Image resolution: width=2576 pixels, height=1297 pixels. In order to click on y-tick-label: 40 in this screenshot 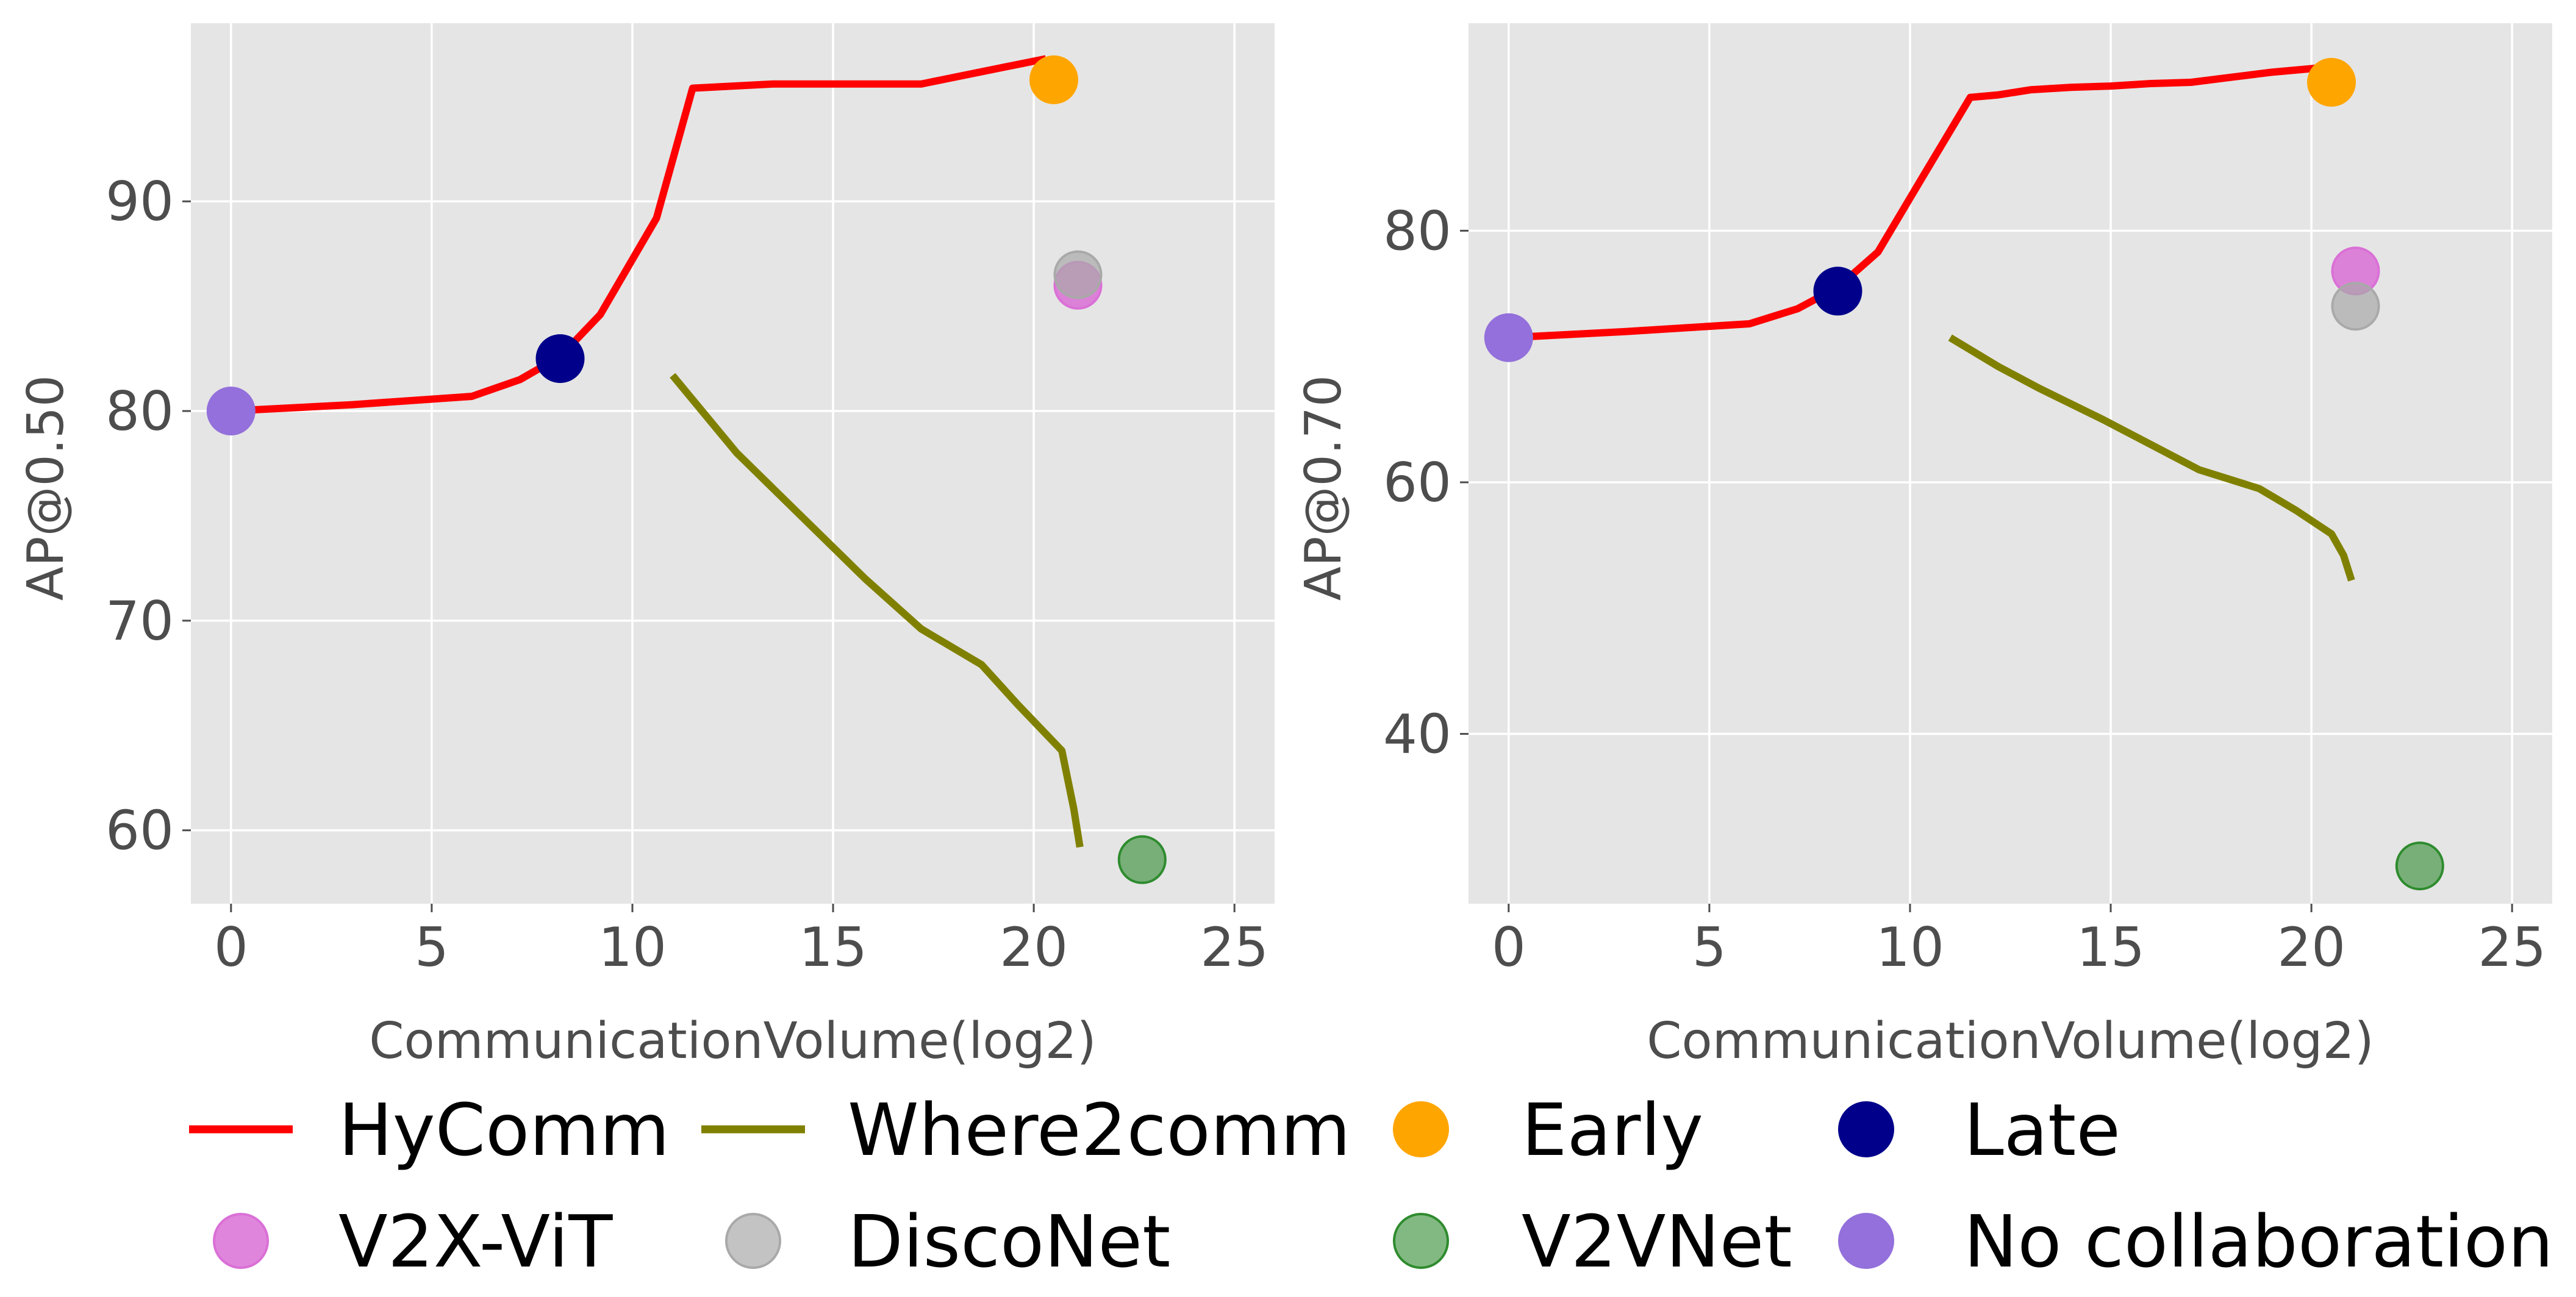, I will do `click(1417, 734)`.